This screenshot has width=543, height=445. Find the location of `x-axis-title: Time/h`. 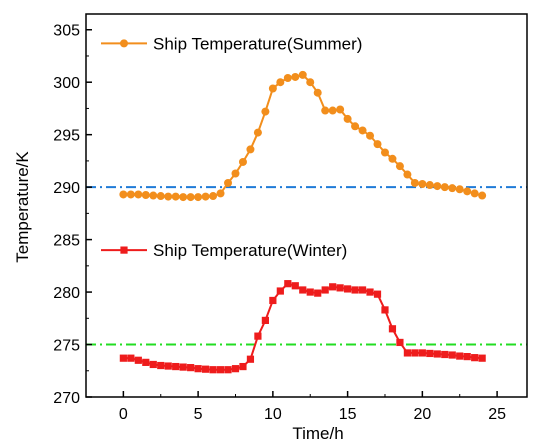

x-axis-title: Time/h is located at coordinates (317, 433).